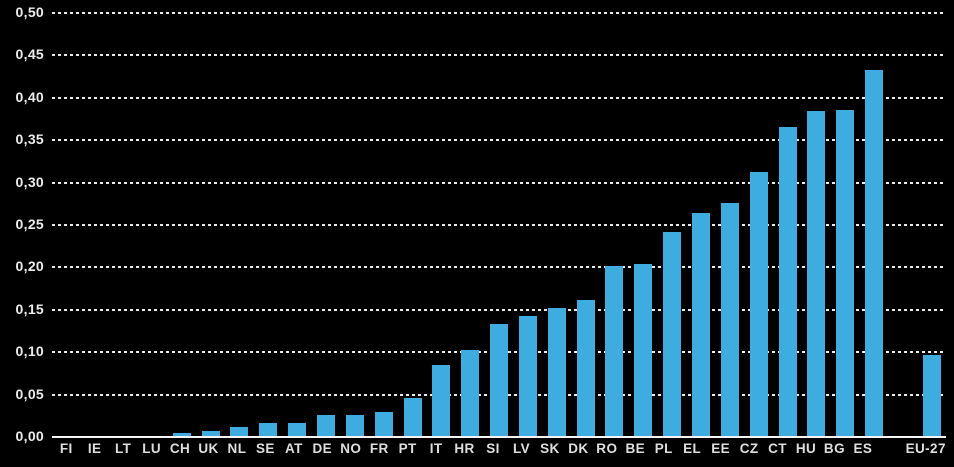  What do you see at coordinates (383, 424) in the screenshot?
I see `bar-FR` at bounding box center [383, 424].